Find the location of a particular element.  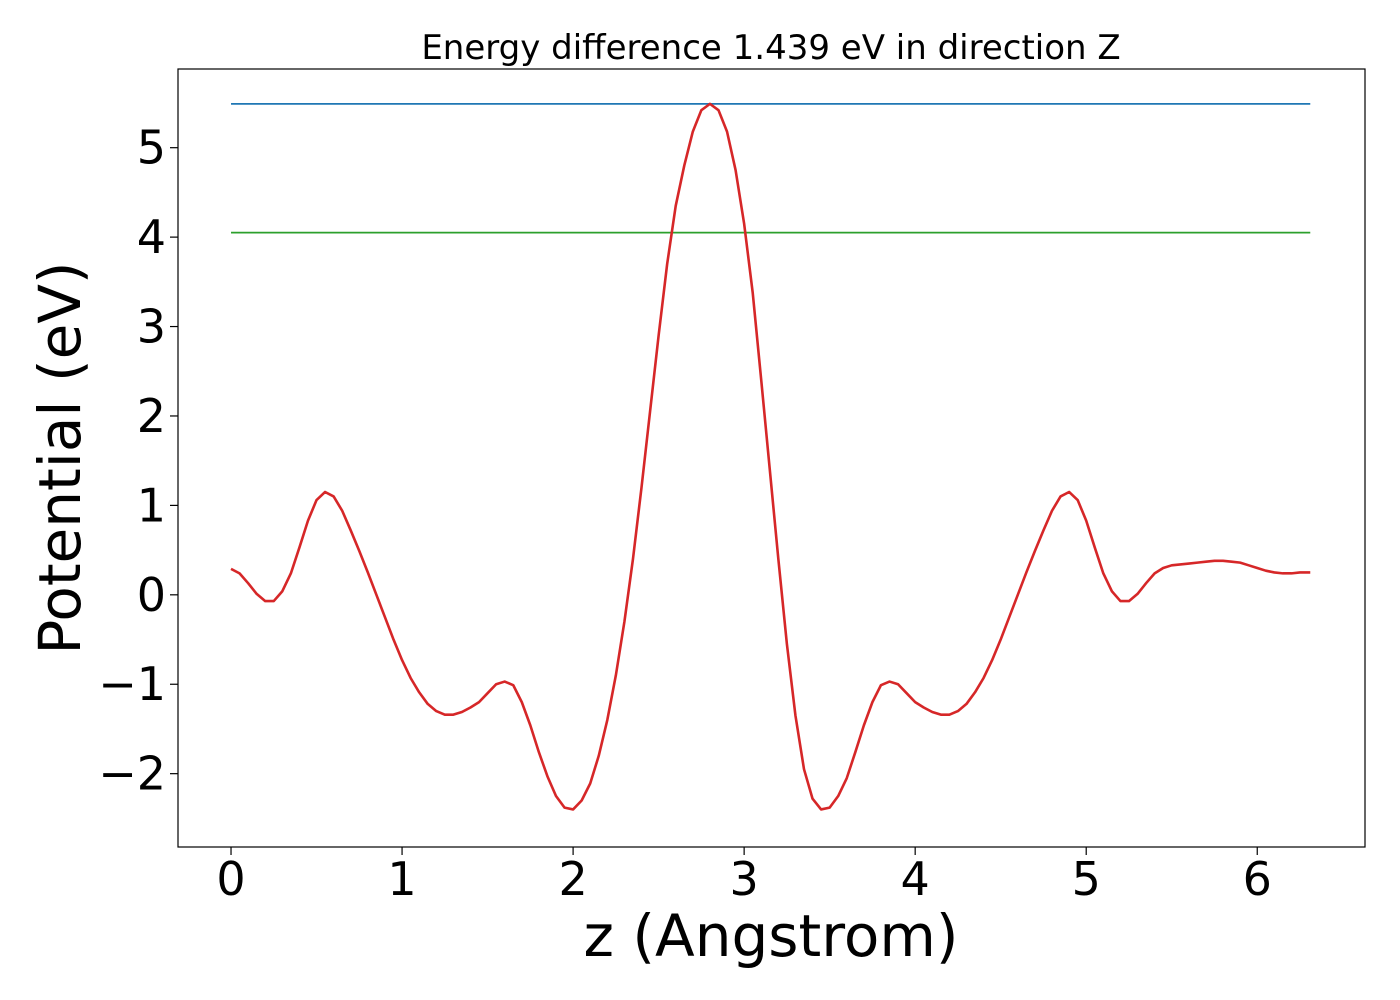

x-tick-label: 4 is located at coordinates (915, 879).